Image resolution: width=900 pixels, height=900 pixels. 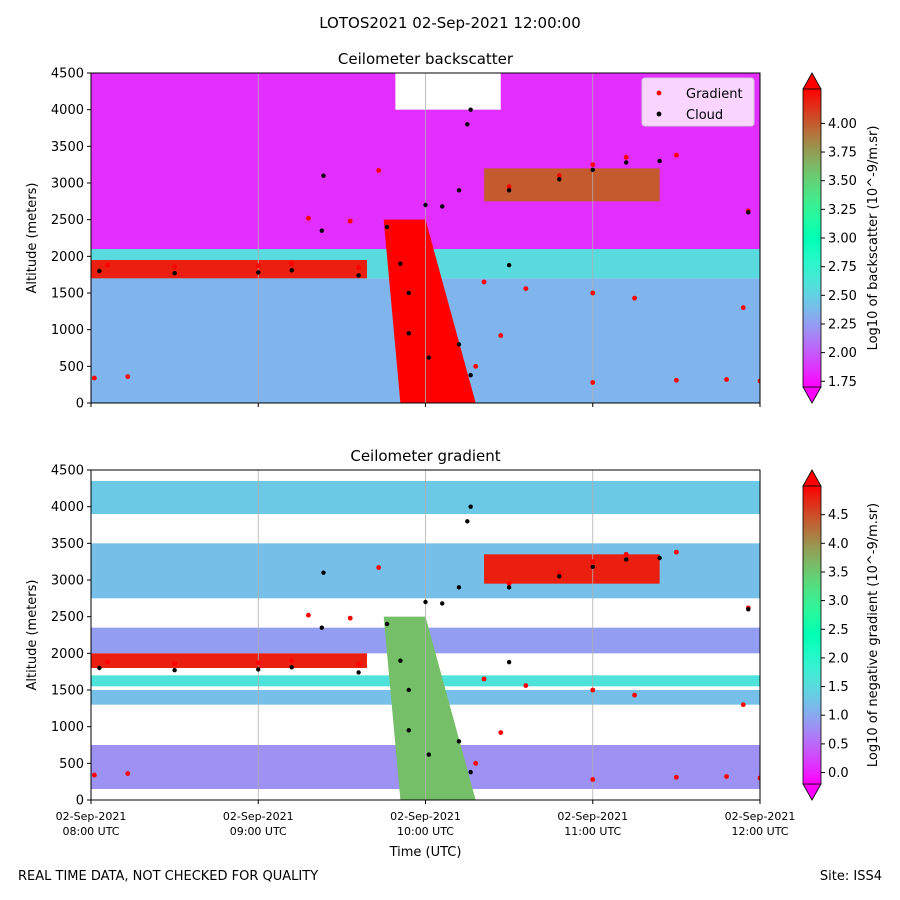 I want to click on colorbar-tick-label: 3.0, so click(x=838, y=601).